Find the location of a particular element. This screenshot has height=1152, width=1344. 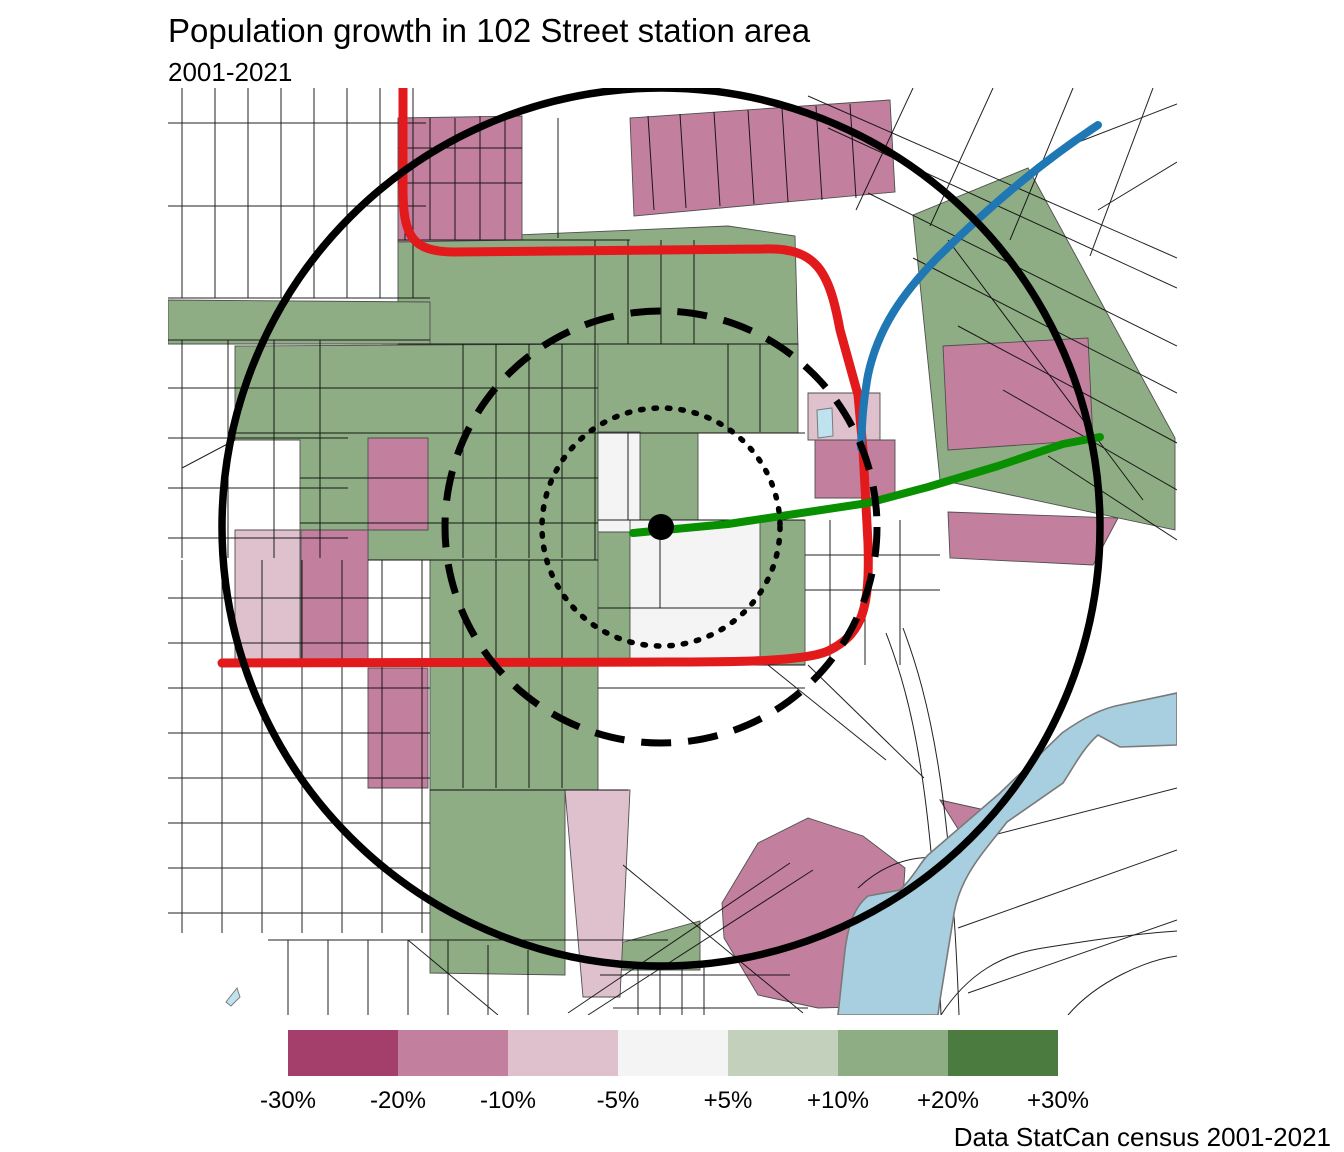

legend-break-label: -10% is located at coordinates (508, 1100).